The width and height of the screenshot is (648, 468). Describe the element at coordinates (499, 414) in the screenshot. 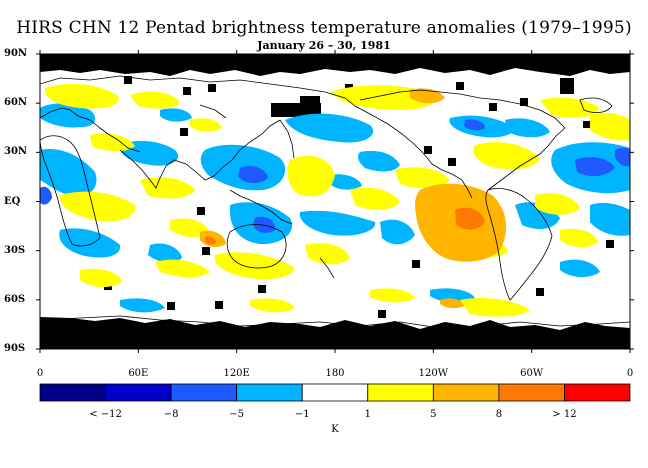

I see `colorbar-tick-label: 8` at that location.